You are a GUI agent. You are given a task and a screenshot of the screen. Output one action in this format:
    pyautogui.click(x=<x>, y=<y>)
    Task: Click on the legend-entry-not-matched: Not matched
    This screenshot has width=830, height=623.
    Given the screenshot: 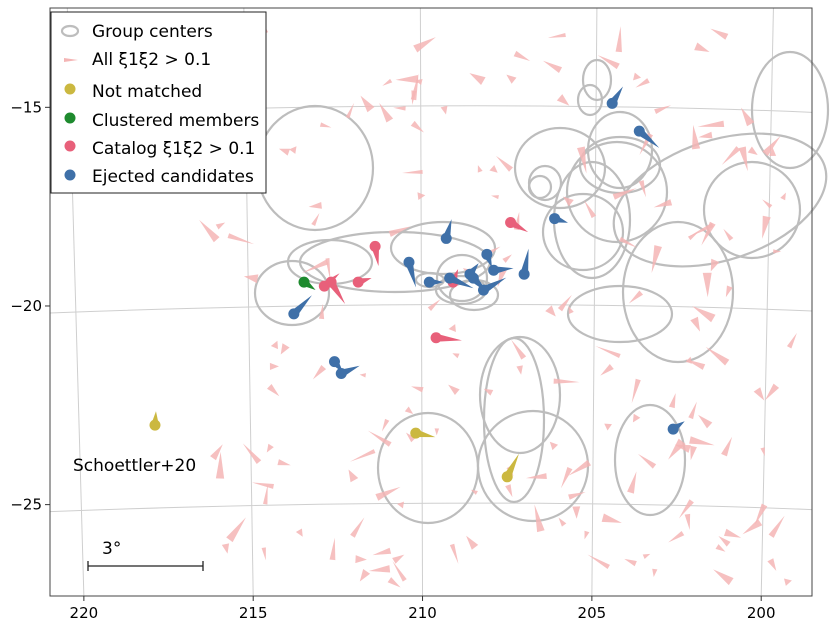 What is the action you would take?
    pyautogui.click(x=133, y=92)
    